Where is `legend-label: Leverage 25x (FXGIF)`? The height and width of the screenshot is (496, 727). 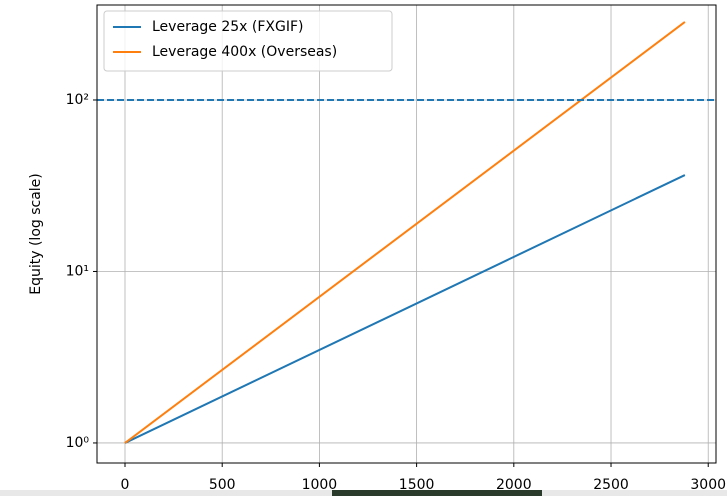
legend-label: Leverage 25x (FXGIF) is located at coordinates (228, 27).